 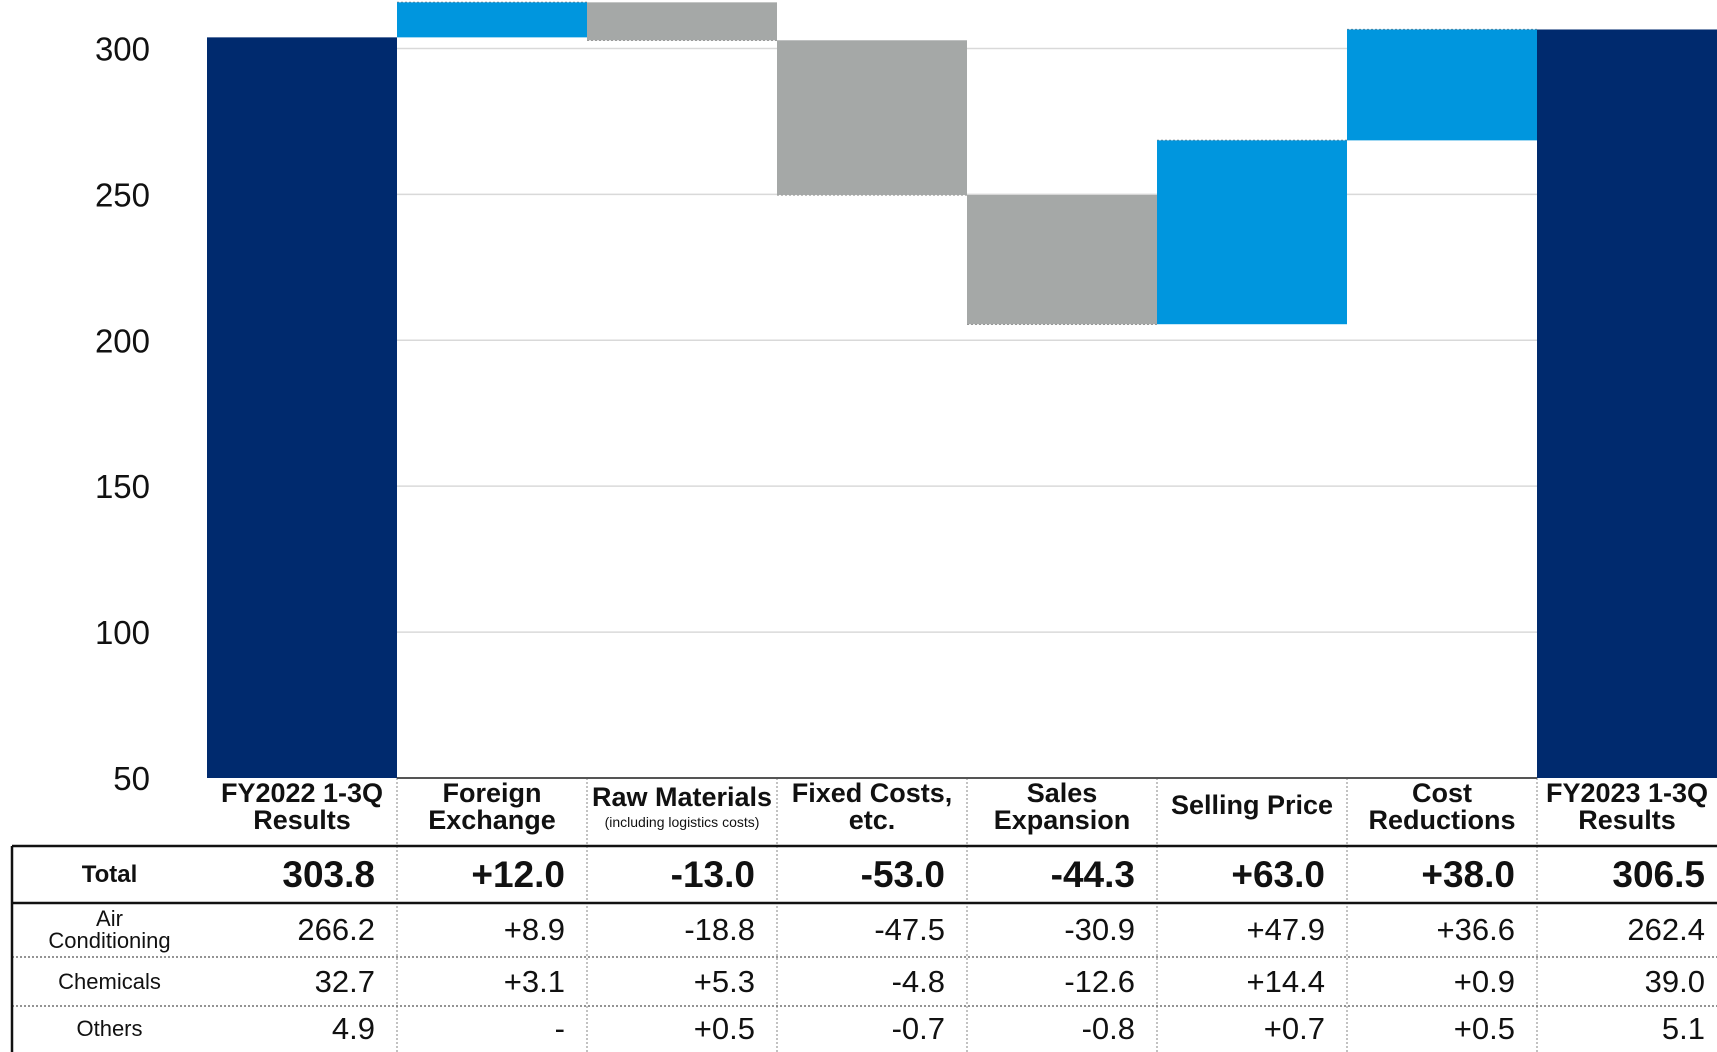 I want to click on table-cell: -12.6, so click(x=1099, y=981).